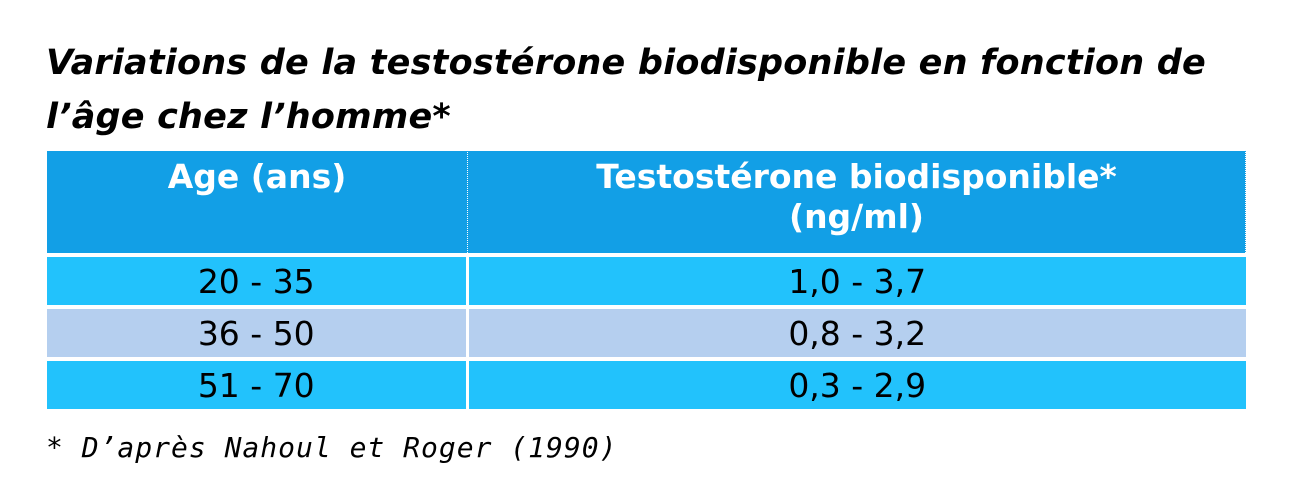  What do you see at coordinates (257, 383) in the screenshot?
I see `cell-age: 51 - 70` at bounding box center [257, 383].